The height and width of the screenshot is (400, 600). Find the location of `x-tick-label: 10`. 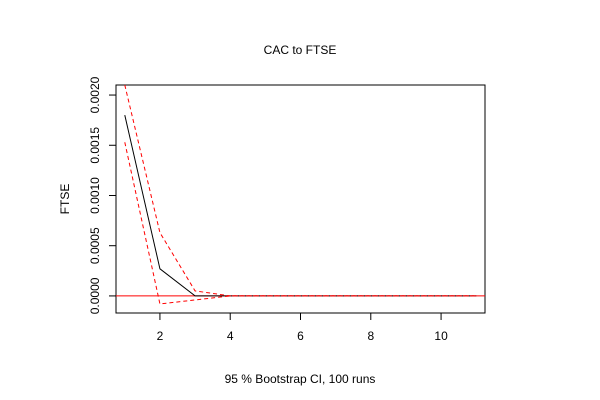

x-tick-label: 10 is located at coordinates (441, 336).